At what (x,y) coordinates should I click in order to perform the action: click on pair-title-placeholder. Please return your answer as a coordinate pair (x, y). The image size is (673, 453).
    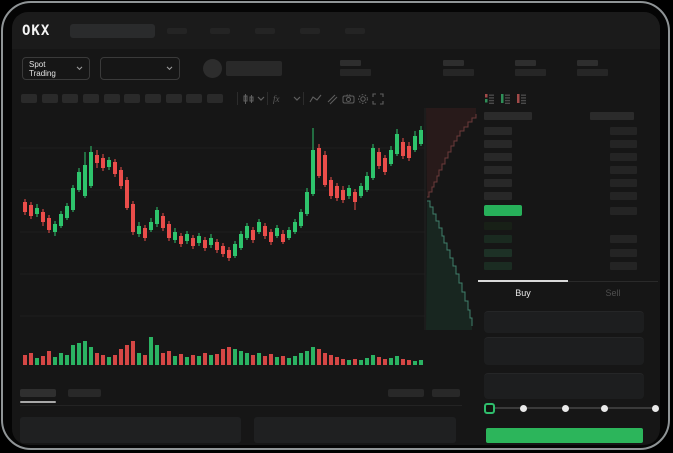
    Looking at the image, I should click on (254, 68).